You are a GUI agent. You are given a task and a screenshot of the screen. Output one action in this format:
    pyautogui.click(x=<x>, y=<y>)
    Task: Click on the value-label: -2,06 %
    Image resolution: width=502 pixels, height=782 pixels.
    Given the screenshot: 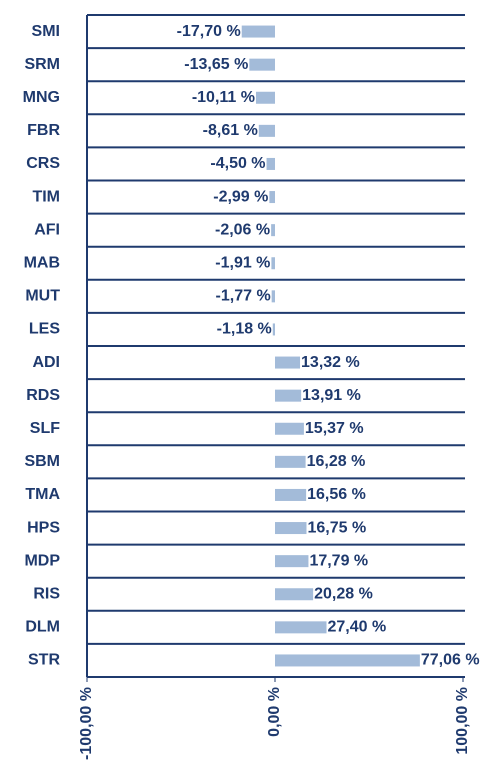 What is the action you would take?
    pyautogui.click(x=242, y=229)
    